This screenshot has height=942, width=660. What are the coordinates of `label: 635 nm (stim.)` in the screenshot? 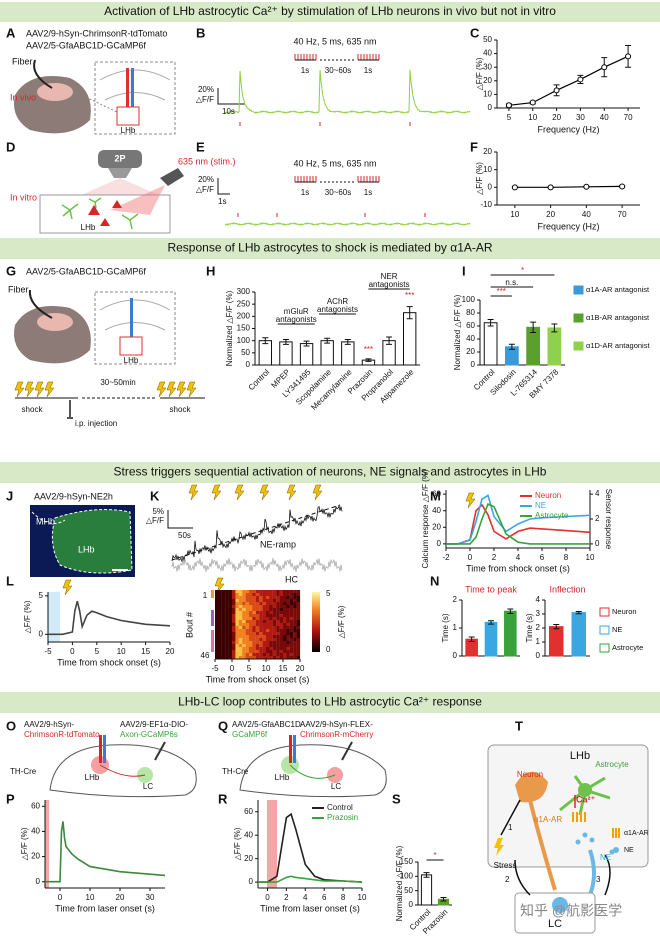 It's located at (207, 161).